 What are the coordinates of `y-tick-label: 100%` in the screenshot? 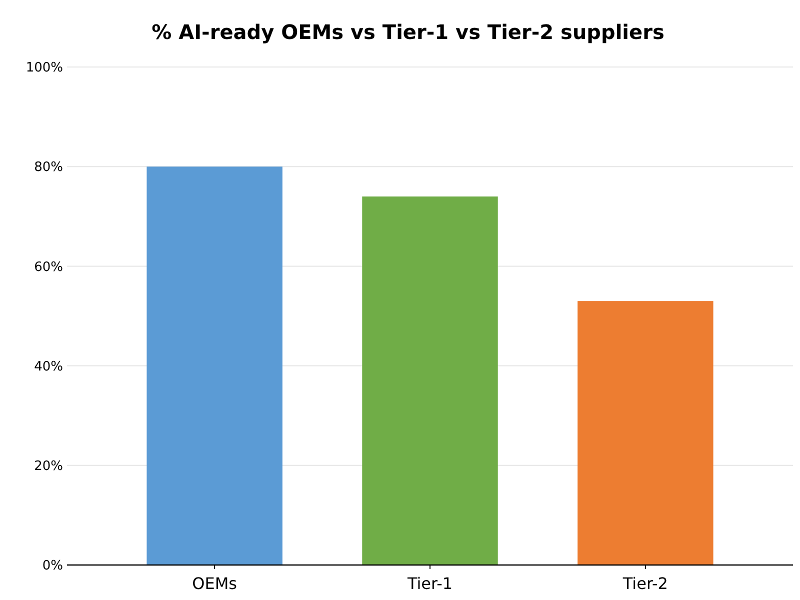 It's located at (44, 68).